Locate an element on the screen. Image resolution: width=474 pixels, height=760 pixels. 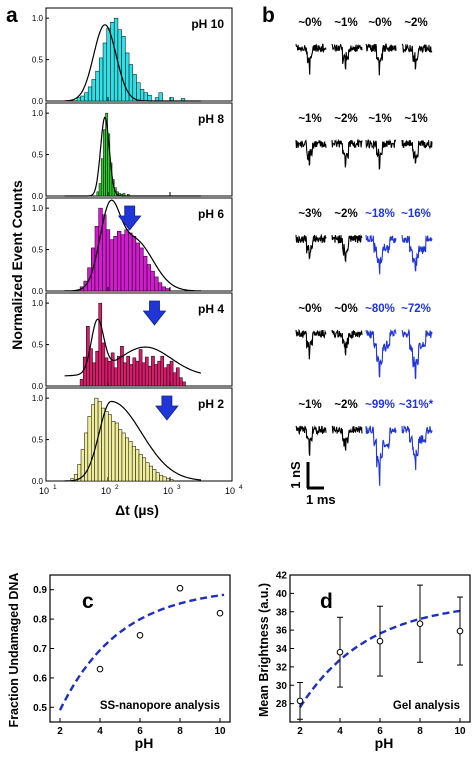
x-tick-exponent: 4 is located at coordinates (241, 487).